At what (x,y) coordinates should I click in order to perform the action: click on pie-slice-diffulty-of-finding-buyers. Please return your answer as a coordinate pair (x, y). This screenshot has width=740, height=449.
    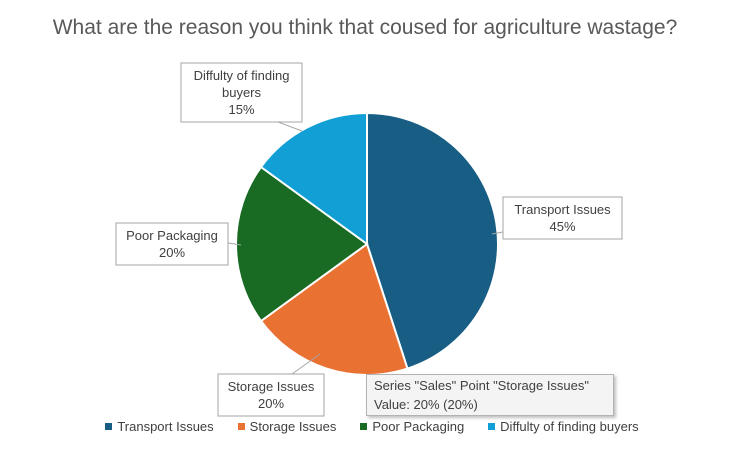
    Looking at the image, I should click on (313, 178).